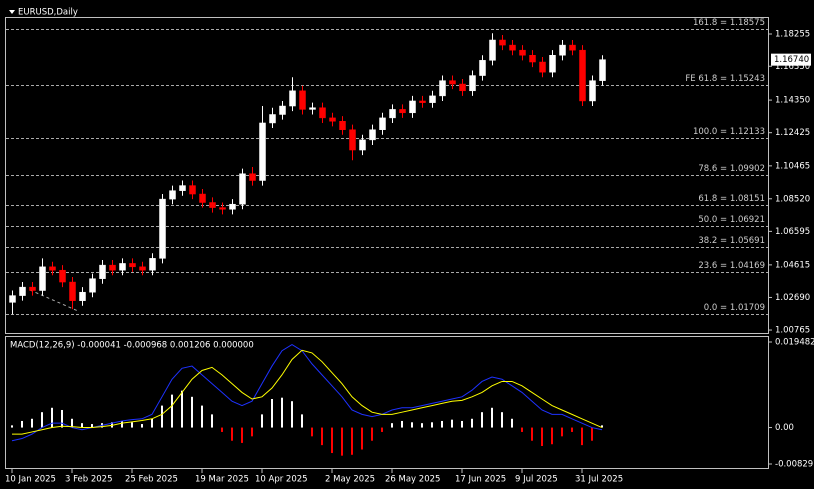  What do you see at coordinates (48, 13) in the screenshot?
I see `chart-title: EURUSD,Daily` at bounding box center [48, 13].